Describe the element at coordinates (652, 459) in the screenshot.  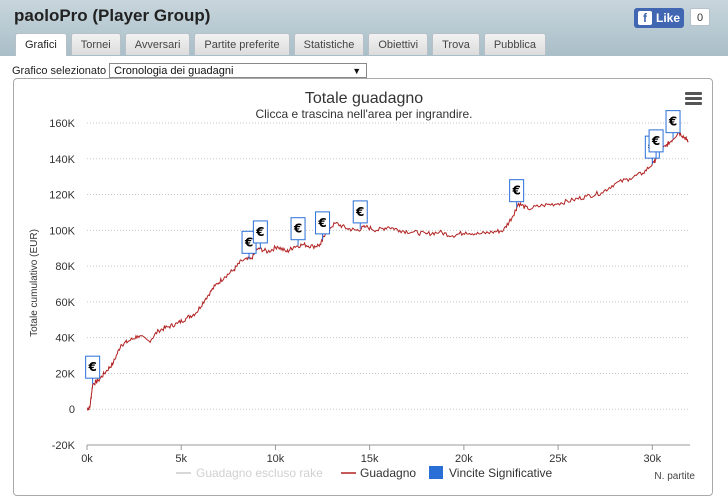
I see `x-tick-label: 30k` at that location.